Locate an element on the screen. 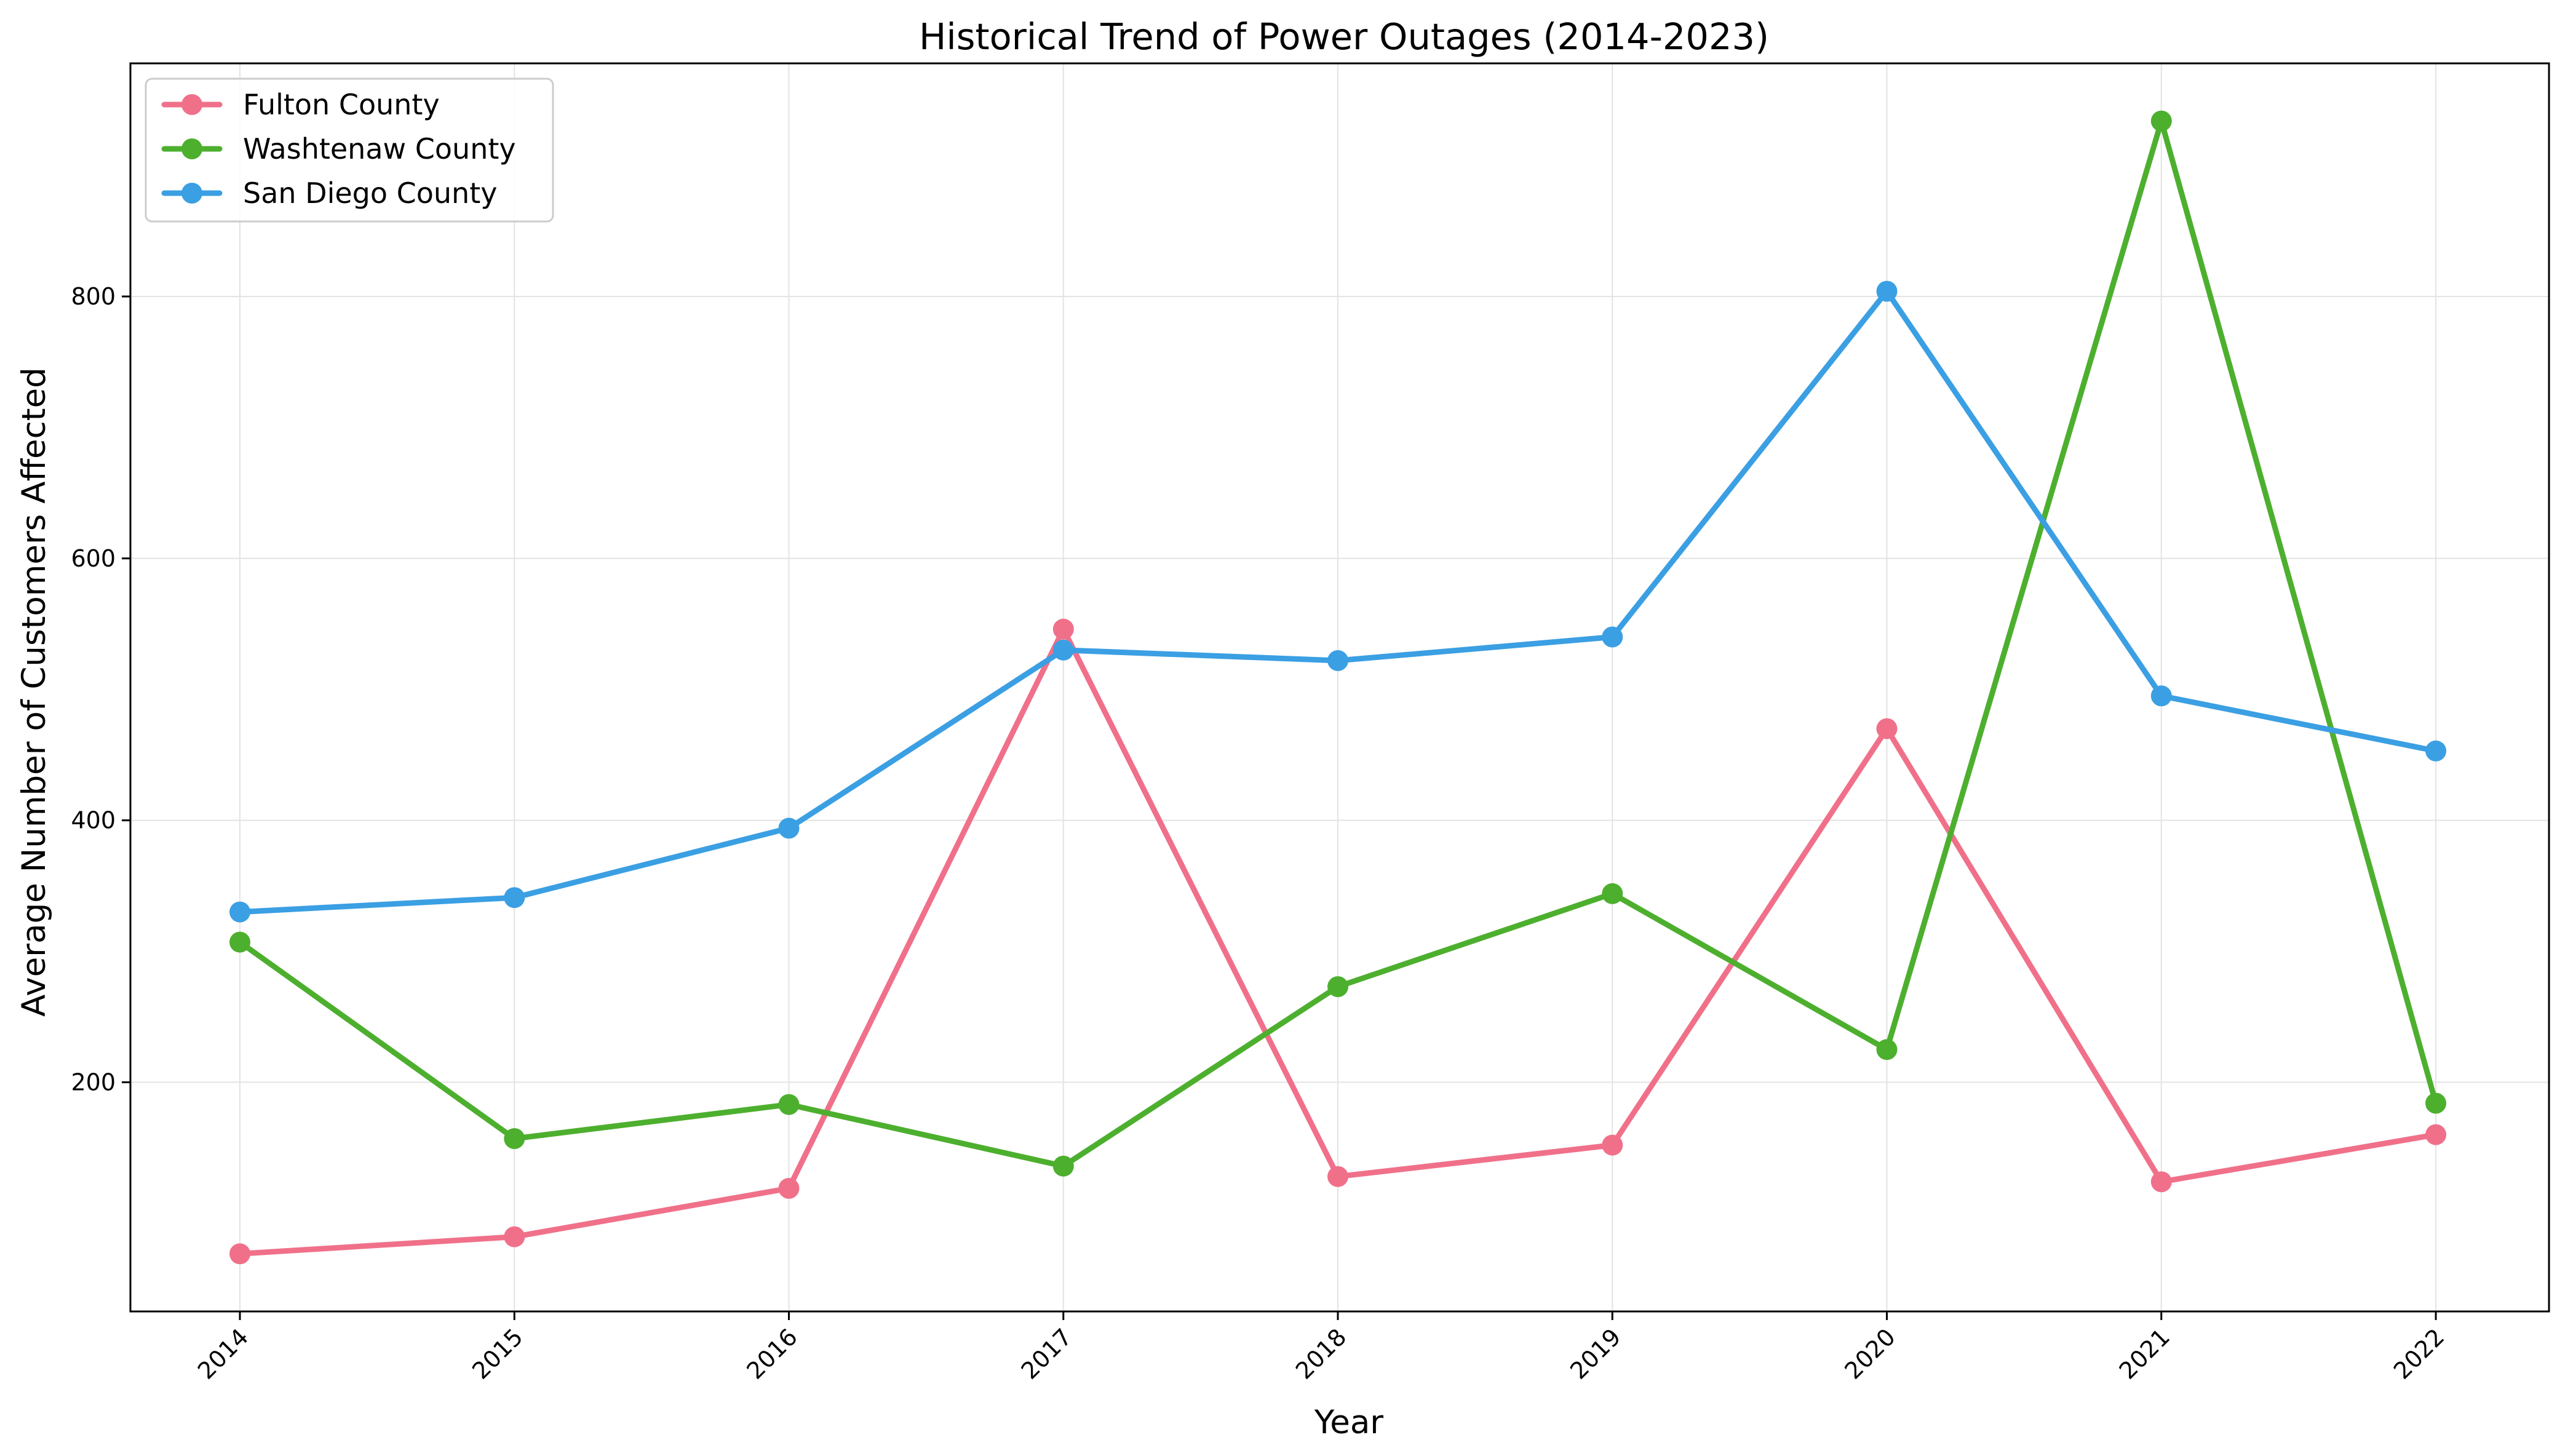 Image resolution: width=2565 pixels, height=1456 pixels. legend-label: San Diego County is located at coordinates (370, 194).